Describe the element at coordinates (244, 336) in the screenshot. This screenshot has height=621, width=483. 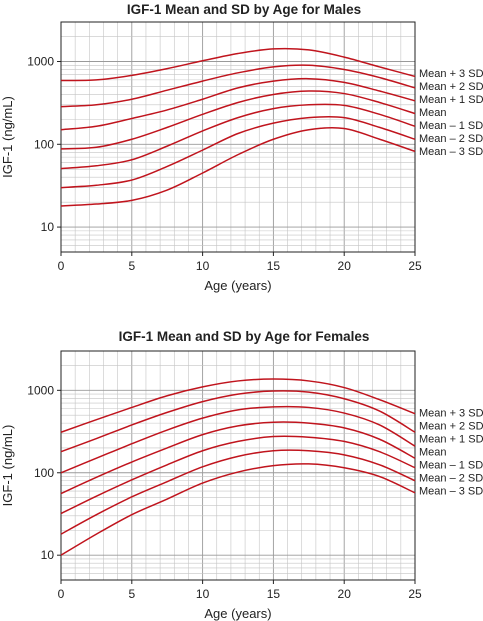
I see `chart-title: IGF-1 Mean and SD by Age for Females` at that location.